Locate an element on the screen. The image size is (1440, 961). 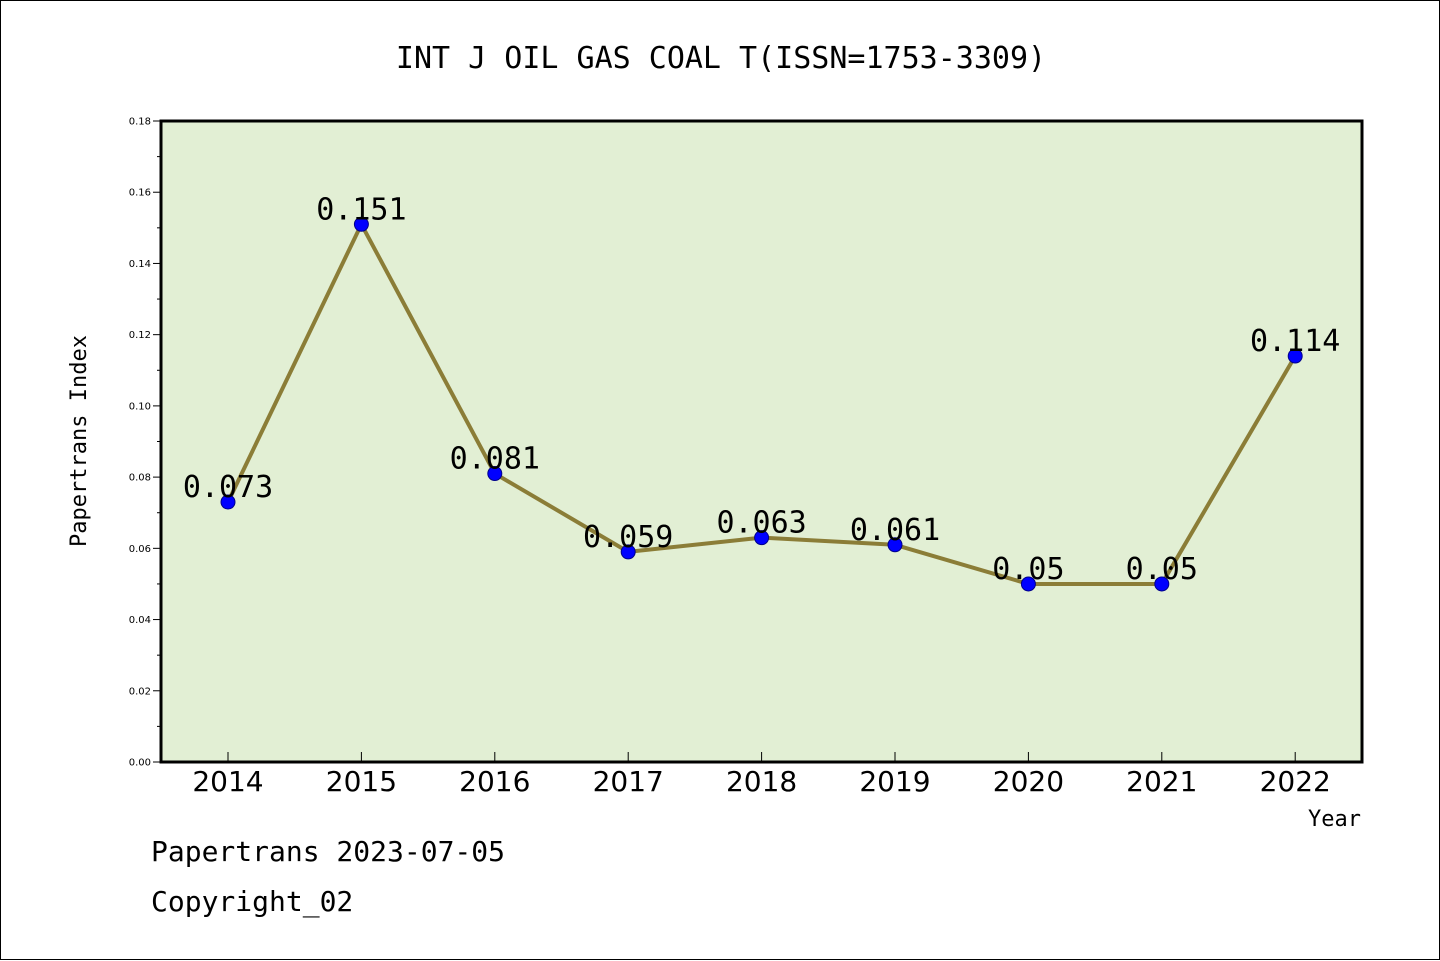
x-tick-label: 2019 is located at coordinates (894, 781).